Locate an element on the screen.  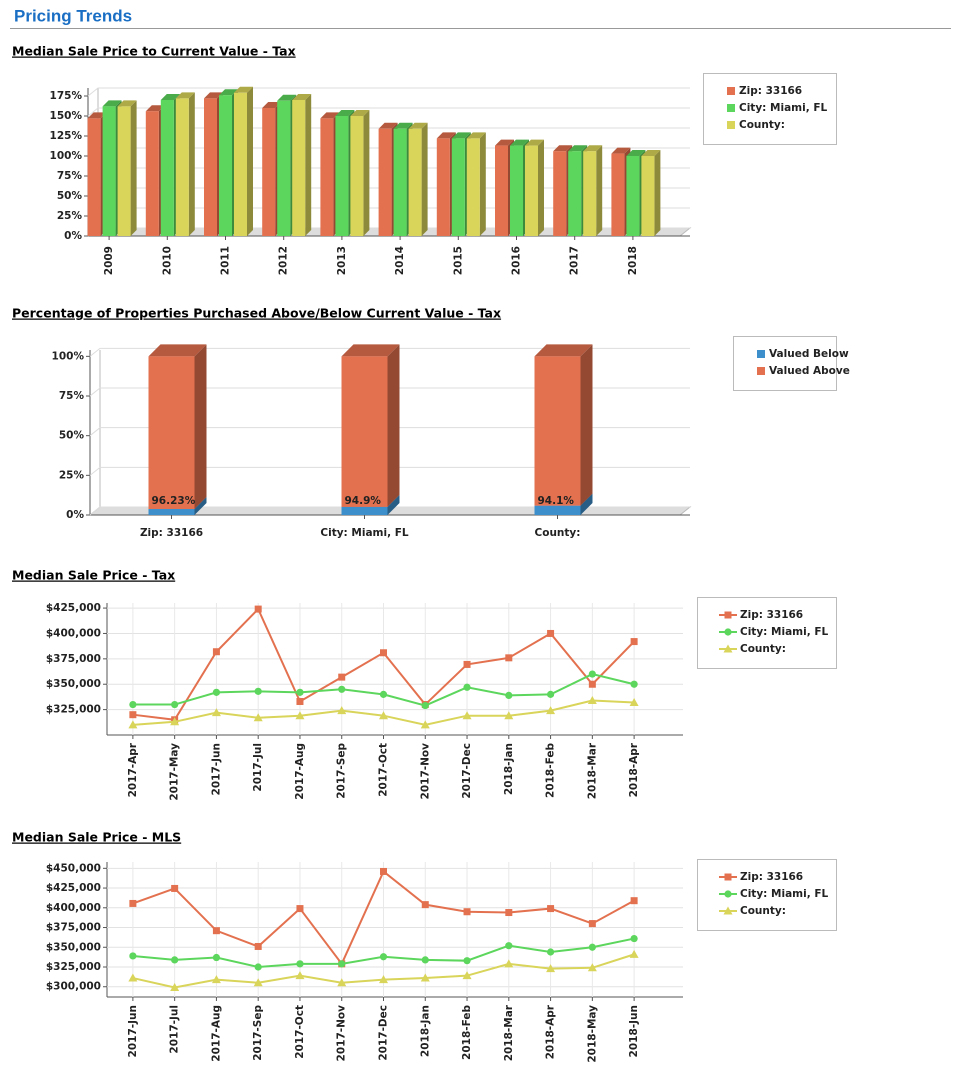
x-tick-label: Zip: 33166 is located at coordinates (171, 533).